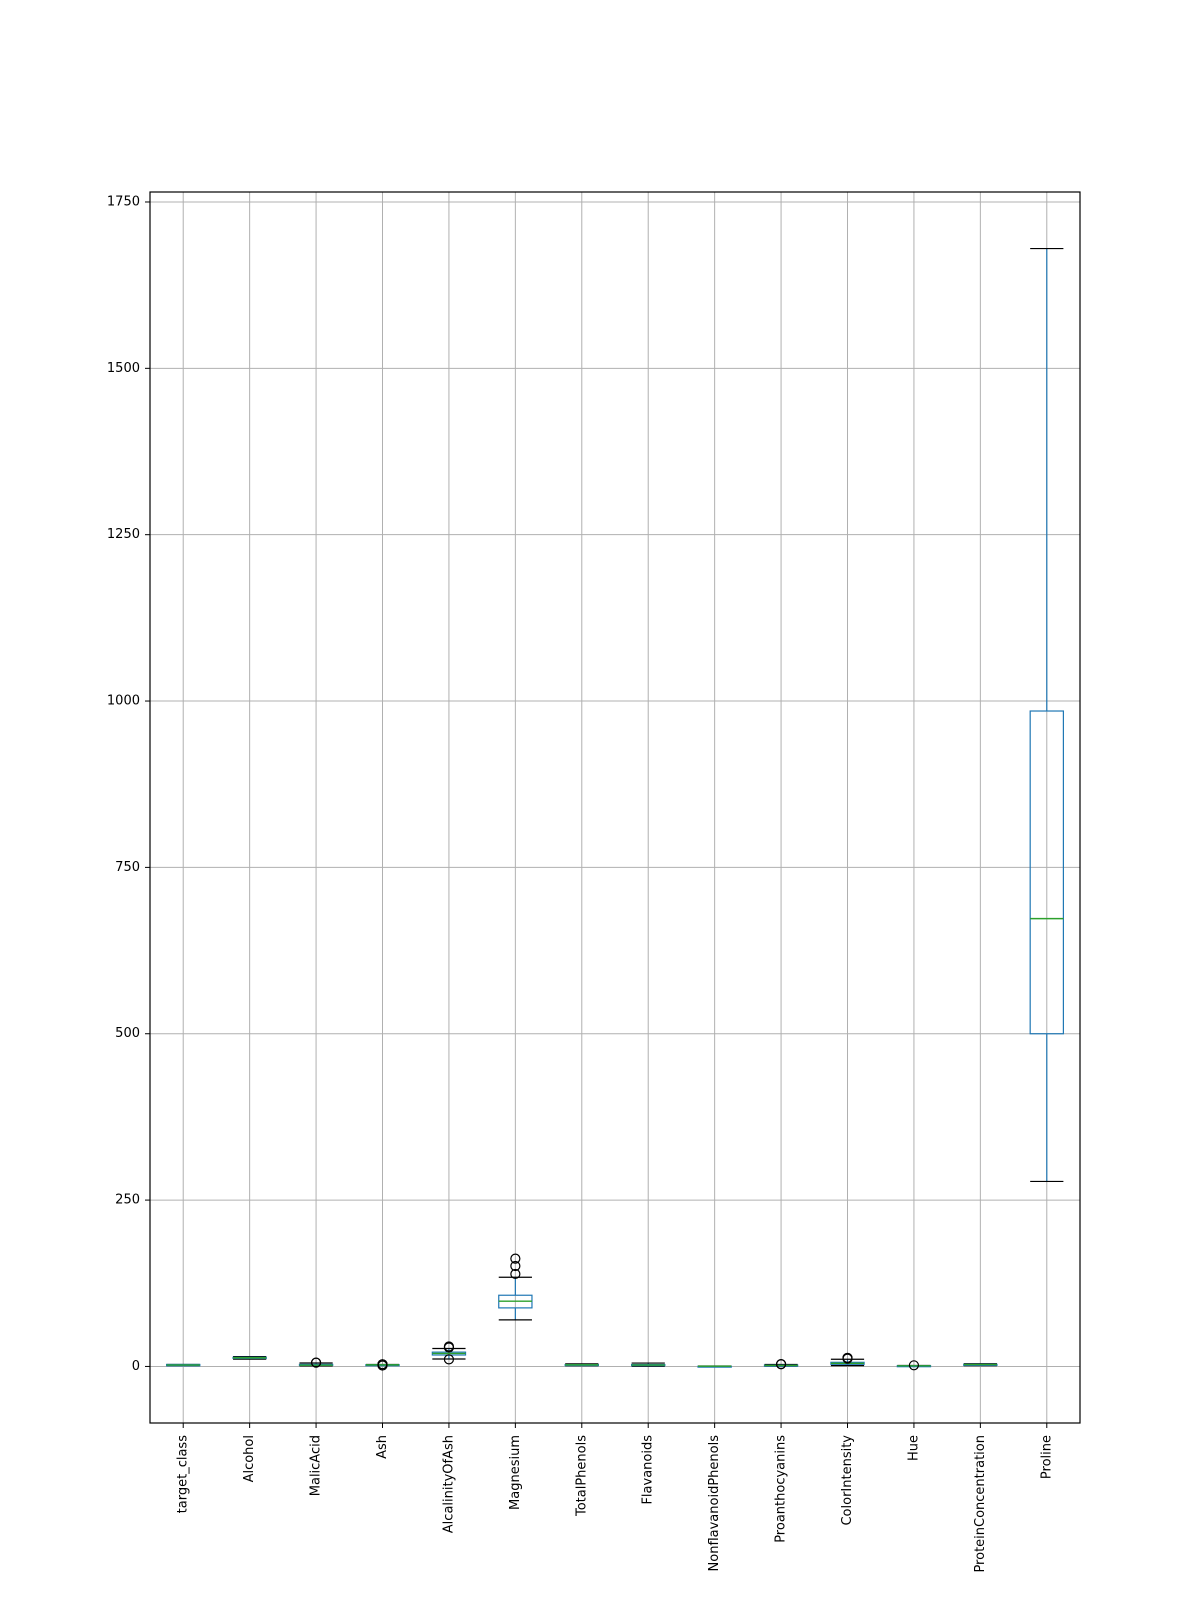 Image resolution: width=1200 pixels, height=1600 pixels. What do you see at coordinates (127, 1033) in the screenshot?
I see `y-tick-label: 500` at bounding box center [127, 1033].